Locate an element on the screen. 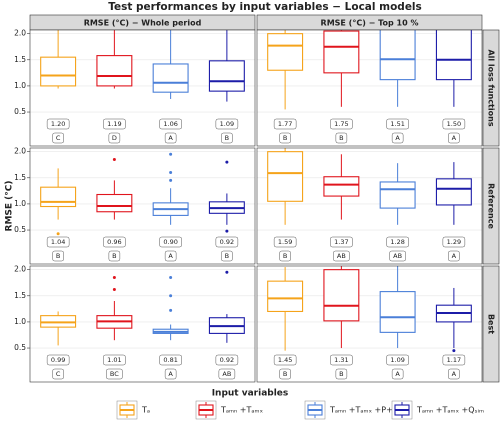  value-label: 1.06 is located at coordinates (170, 124).